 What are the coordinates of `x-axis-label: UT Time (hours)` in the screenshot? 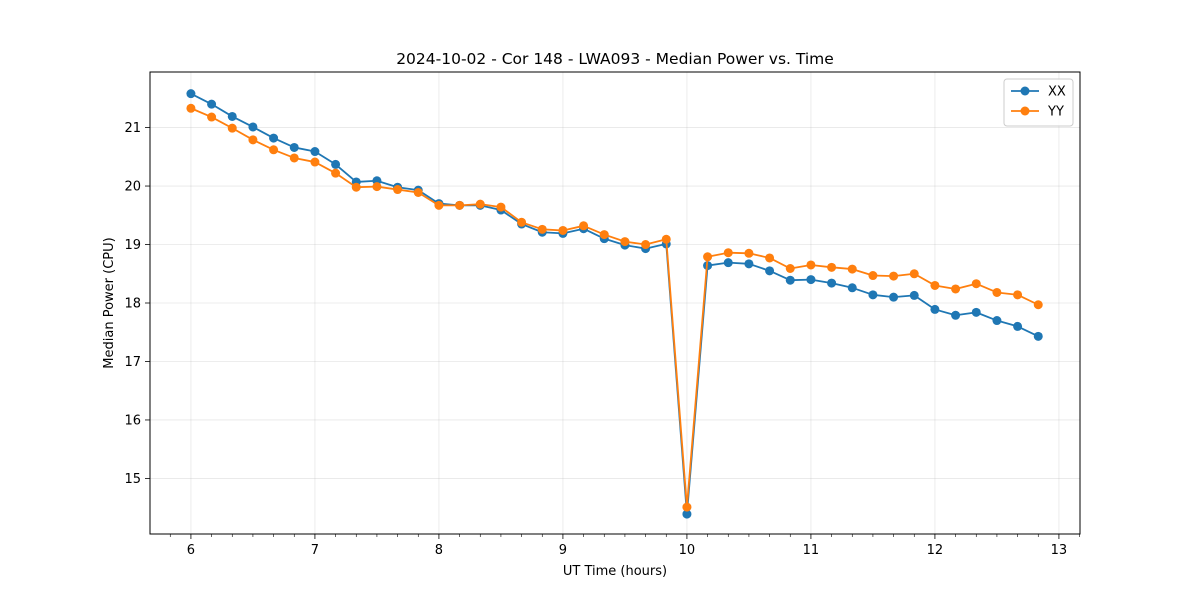 It's located at (615, 571).